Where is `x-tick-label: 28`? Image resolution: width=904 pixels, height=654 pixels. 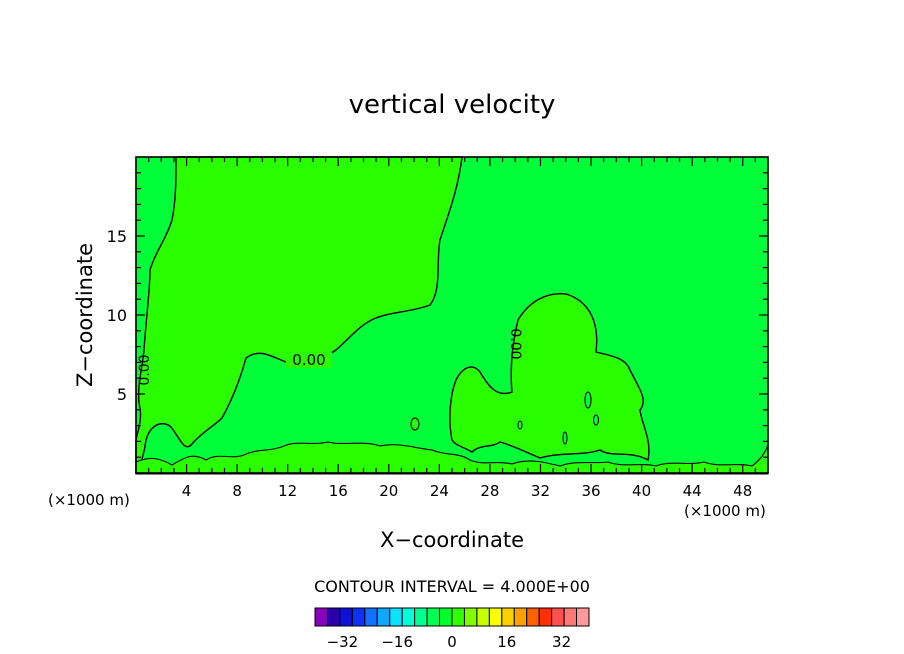
x-tick-label: 28 is located at coordinates (489, 491).